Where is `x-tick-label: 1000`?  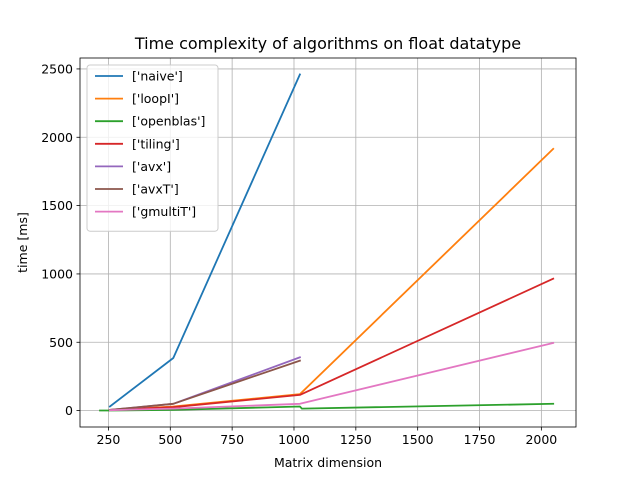
x-tick-label: 1000 is located at coordinates (294, 439).